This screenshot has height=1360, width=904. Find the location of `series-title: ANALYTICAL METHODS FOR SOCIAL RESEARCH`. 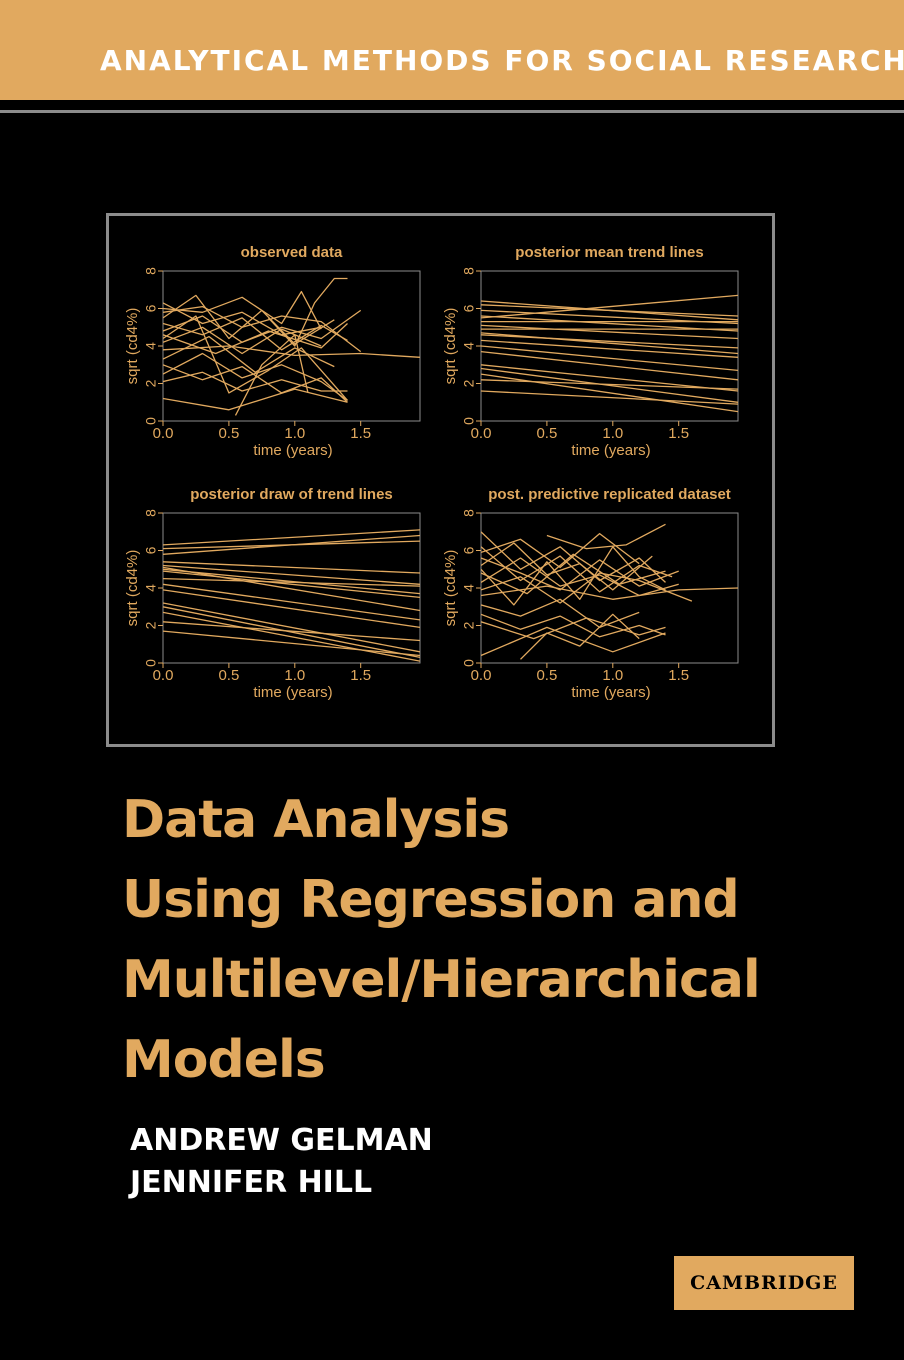

series-title: ANALYTICAL METHODS FOR SOCIAL RESEARCH is located at coordinates (502, 60).